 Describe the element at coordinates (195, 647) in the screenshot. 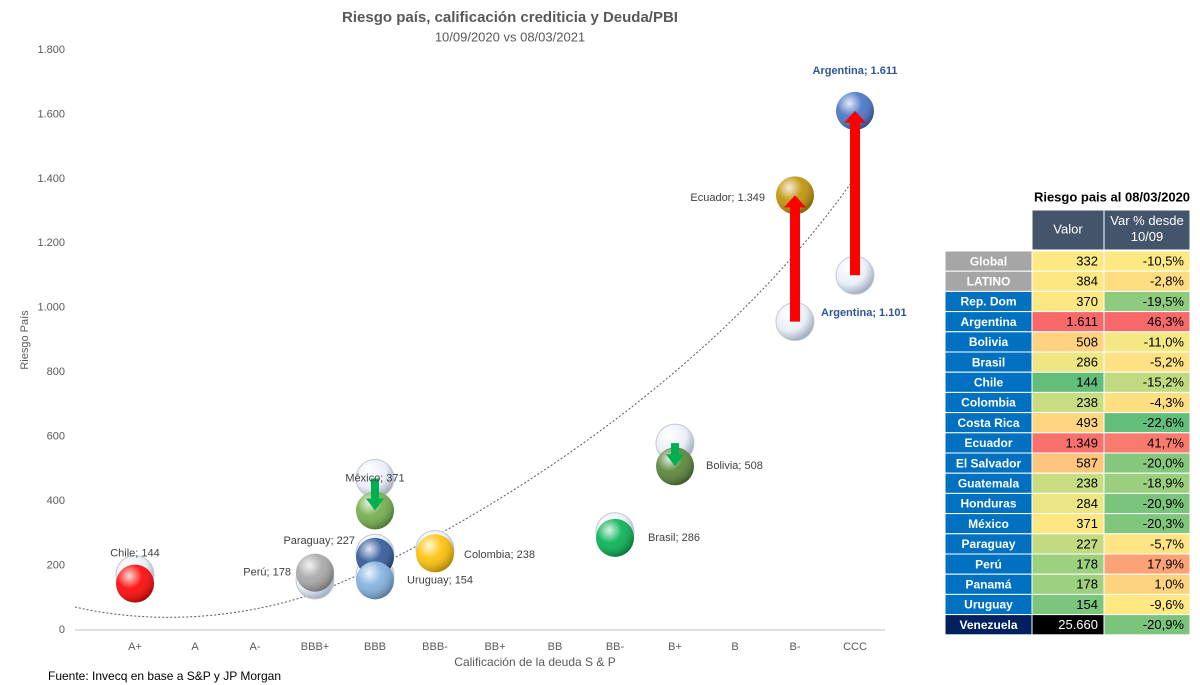

I see `x-tick-label: A` at that location.